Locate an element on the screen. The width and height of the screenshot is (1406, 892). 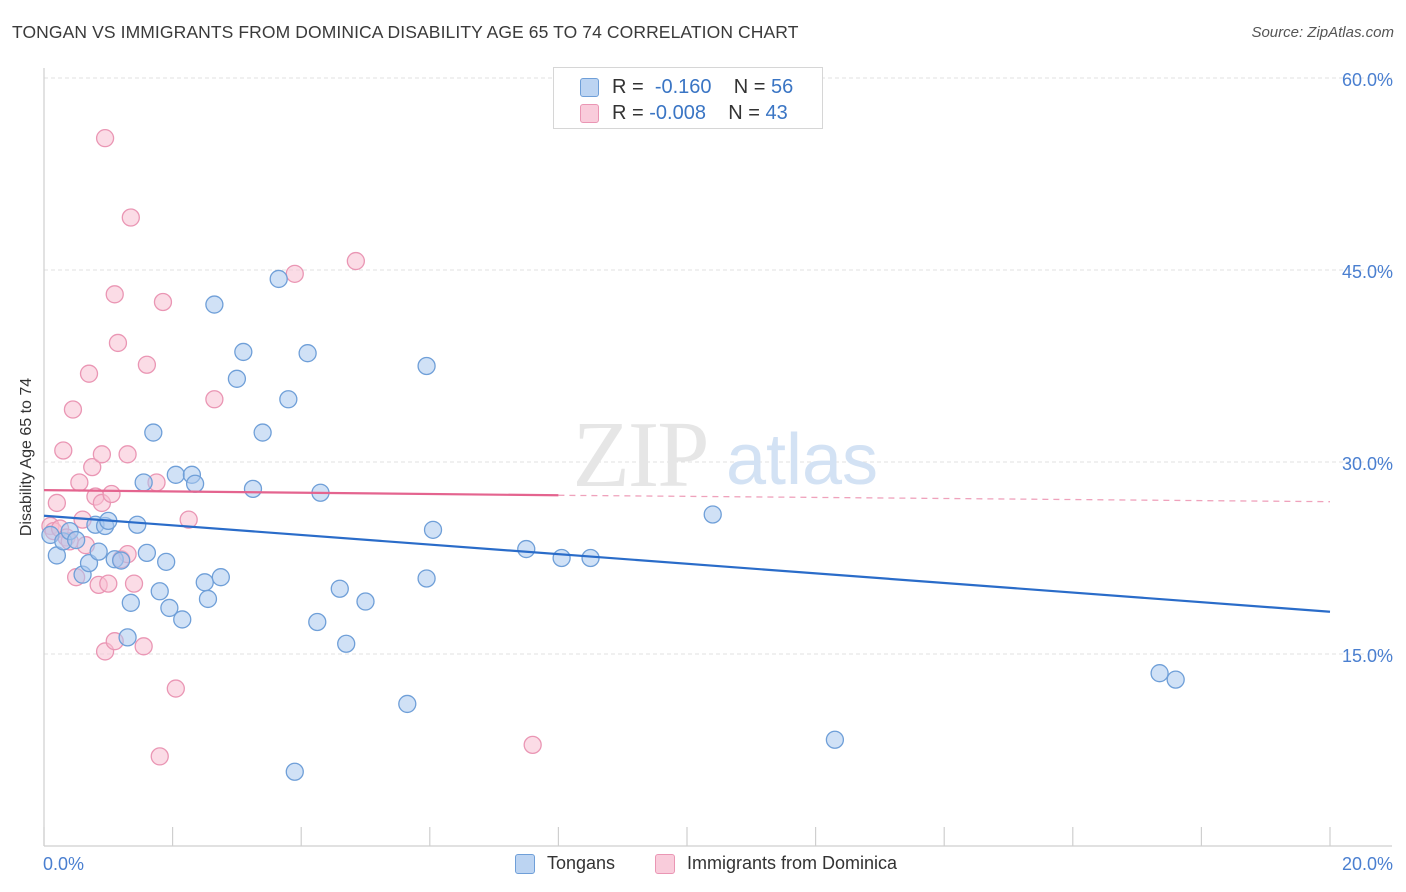
tongans-swatch is located at coordinates (589, 87).